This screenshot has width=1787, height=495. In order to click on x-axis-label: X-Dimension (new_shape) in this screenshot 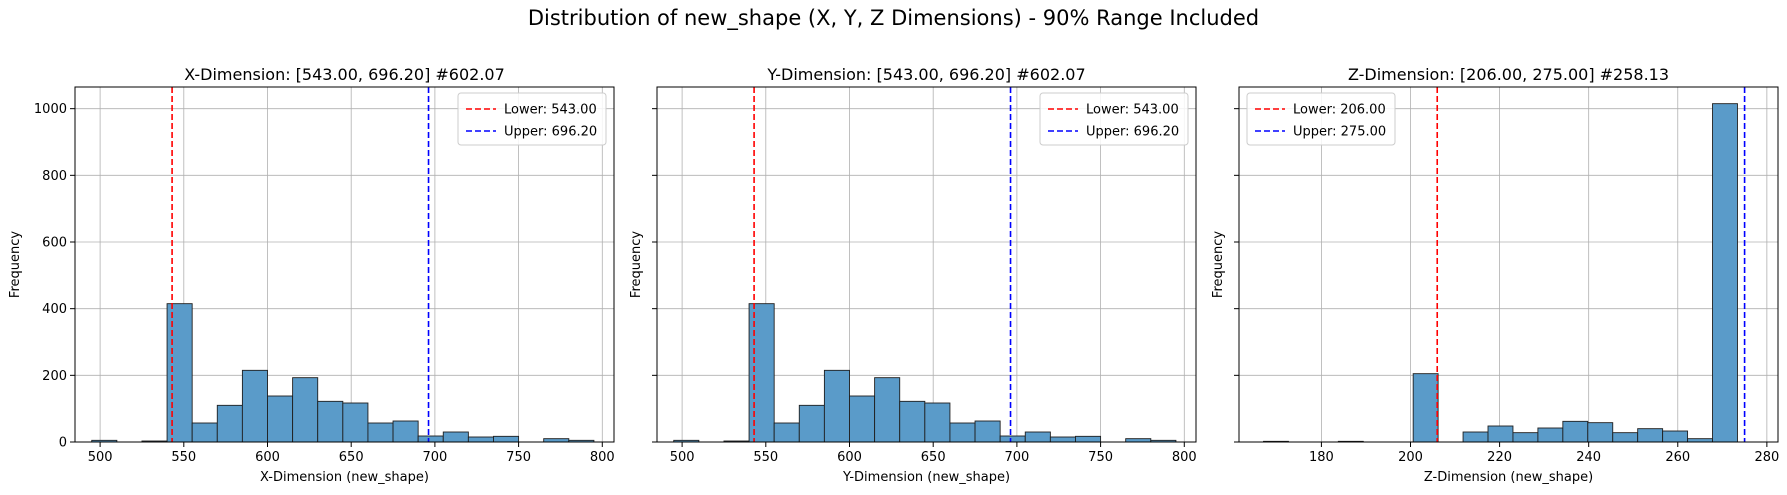, I will do `click(344, 477)`.